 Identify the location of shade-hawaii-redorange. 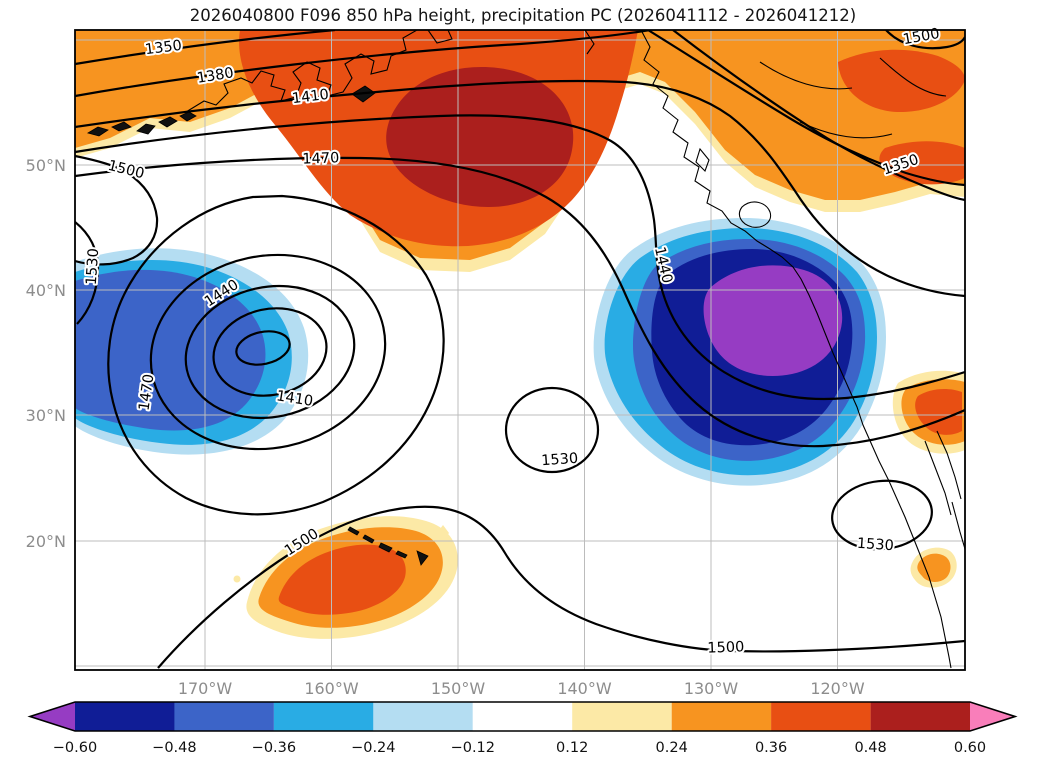
(342, 579).